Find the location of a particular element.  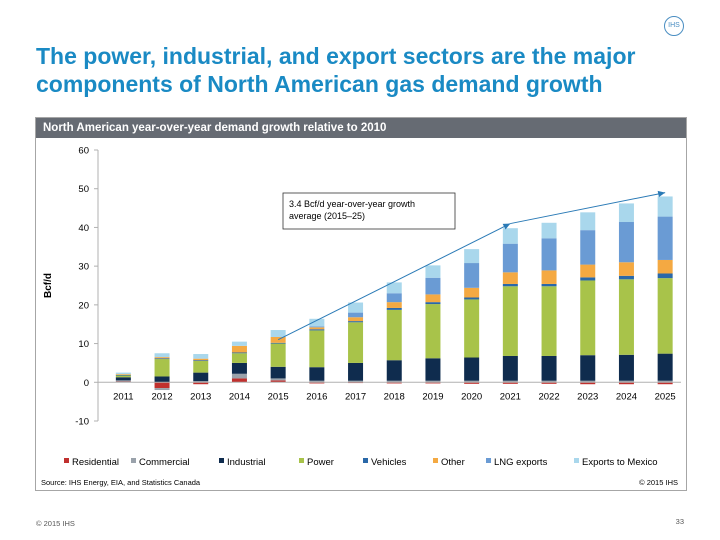

bar-2020-other is located at coordinates (472, 292).